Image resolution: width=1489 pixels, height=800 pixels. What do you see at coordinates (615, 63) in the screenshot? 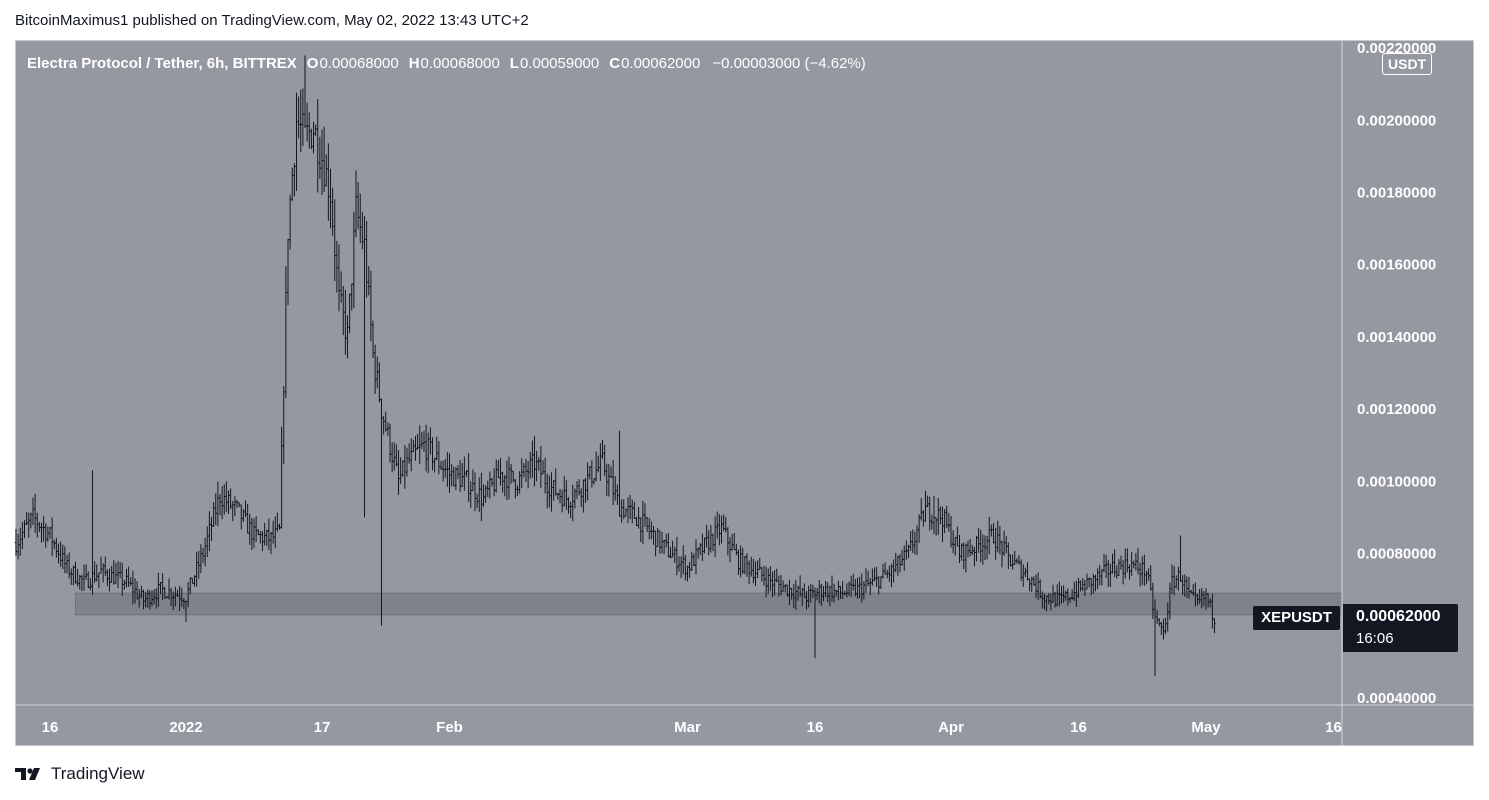
I see `close-label: C` at bounding box center [615, 63].